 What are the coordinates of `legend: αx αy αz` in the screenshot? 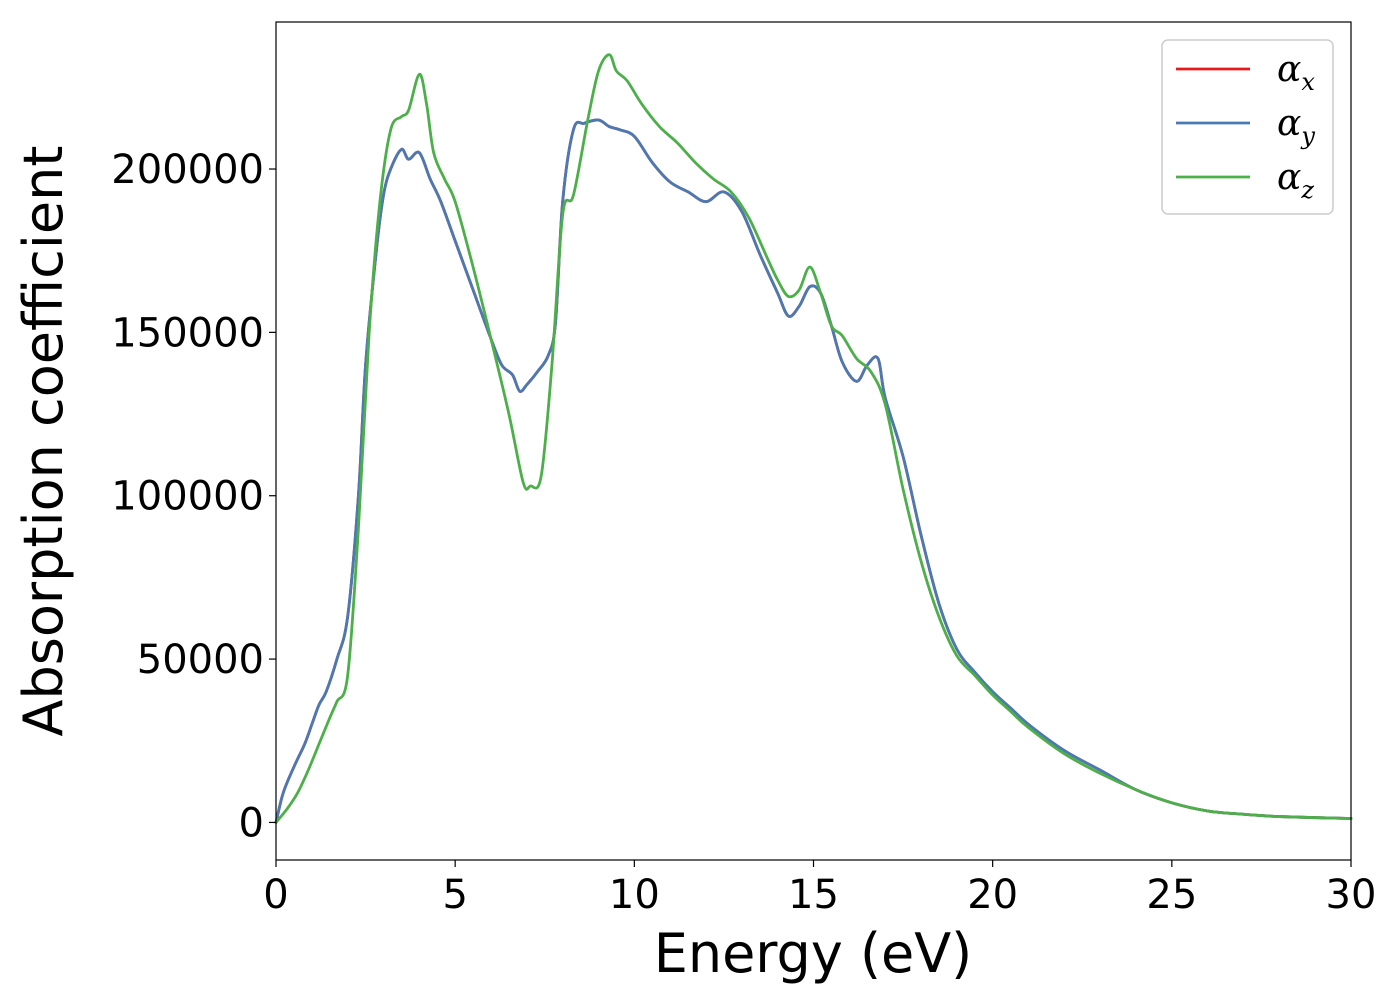 It's located at (1247, 127).